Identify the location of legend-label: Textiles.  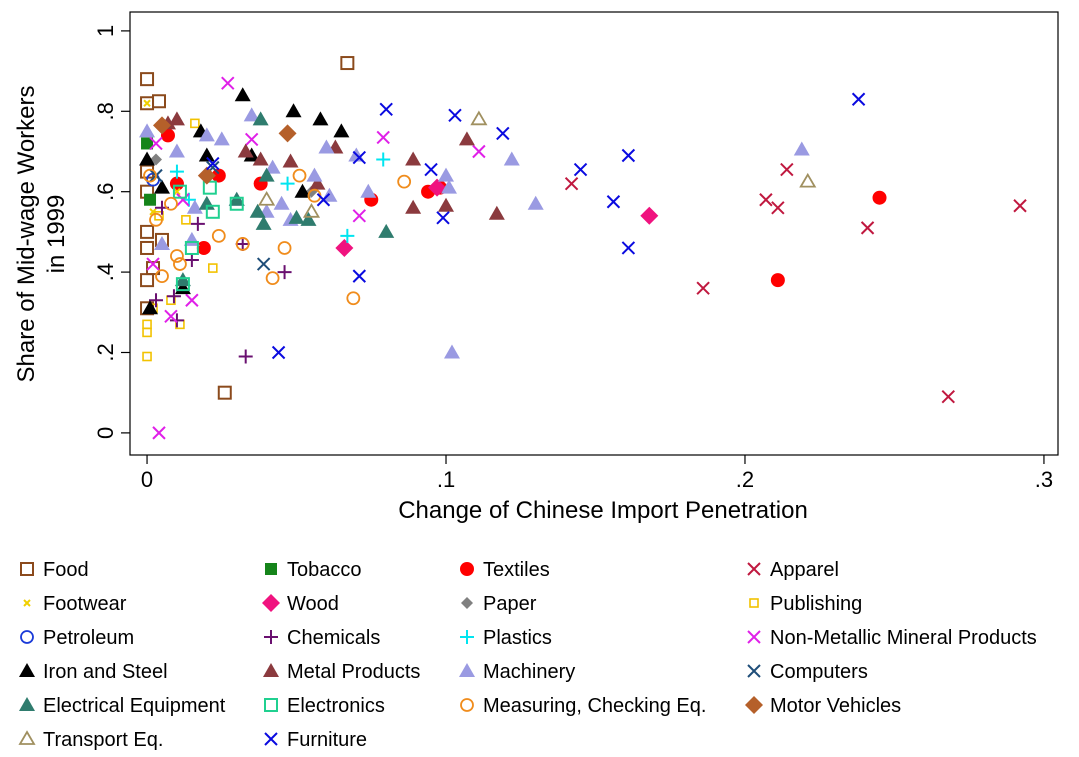
(516, 570).